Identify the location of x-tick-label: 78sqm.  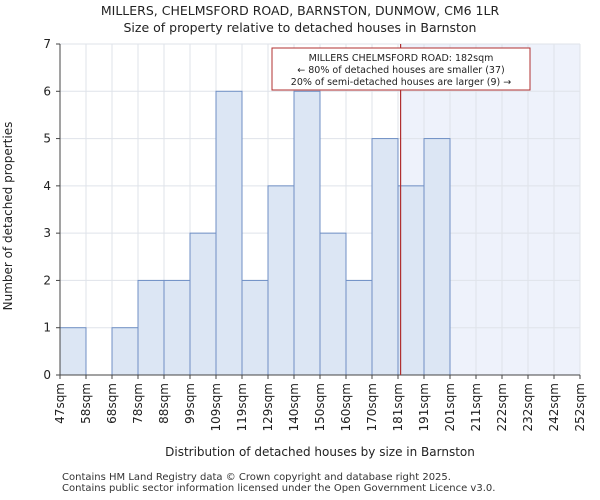
(138, 403).